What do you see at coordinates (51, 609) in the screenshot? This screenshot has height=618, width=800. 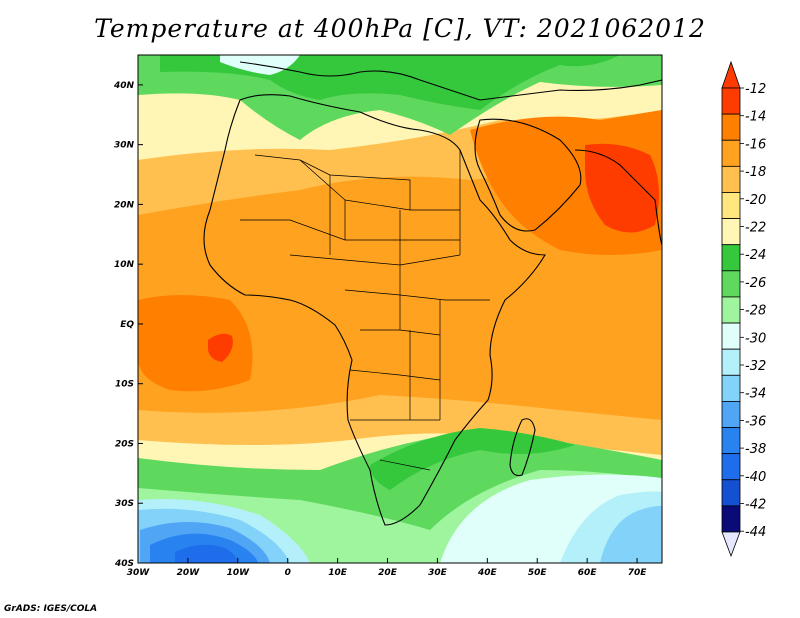 I see `credit-label: GrADS: IGES/COLA` at bounding box center [51, 609].